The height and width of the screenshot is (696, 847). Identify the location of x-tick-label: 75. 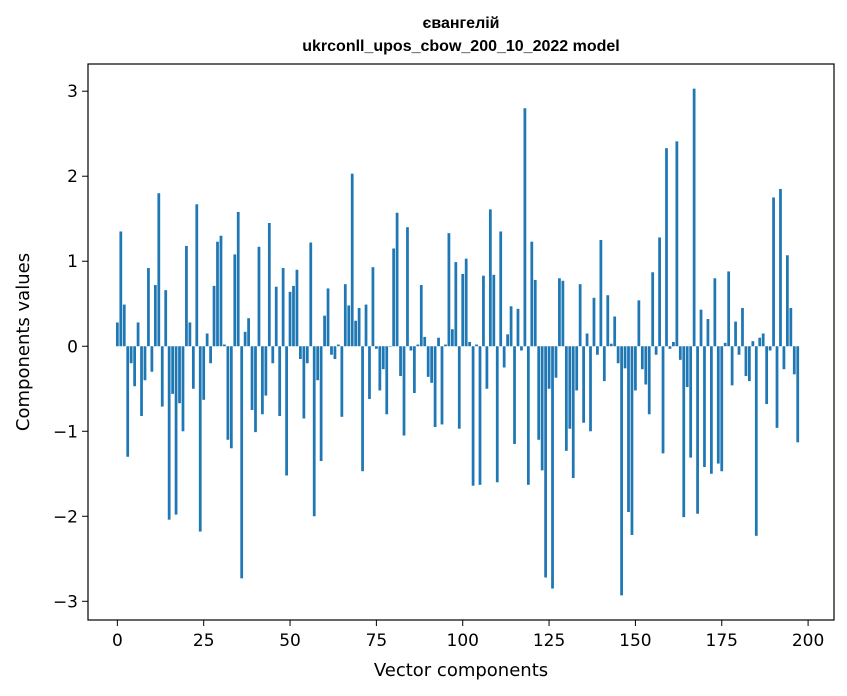
(377, 641).